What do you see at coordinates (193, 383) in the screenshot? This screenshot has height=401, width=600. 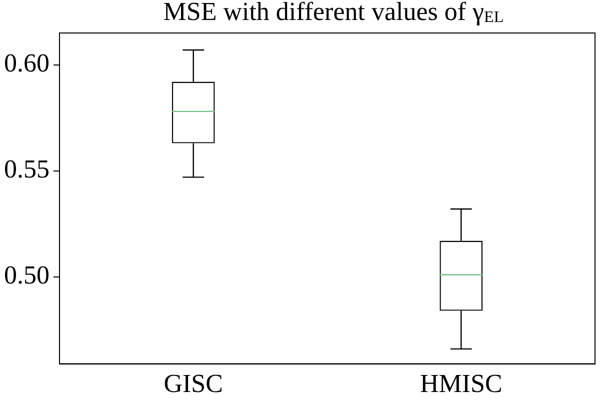 I see `x-tick-label: GISC` at bounding box center [193, 383].